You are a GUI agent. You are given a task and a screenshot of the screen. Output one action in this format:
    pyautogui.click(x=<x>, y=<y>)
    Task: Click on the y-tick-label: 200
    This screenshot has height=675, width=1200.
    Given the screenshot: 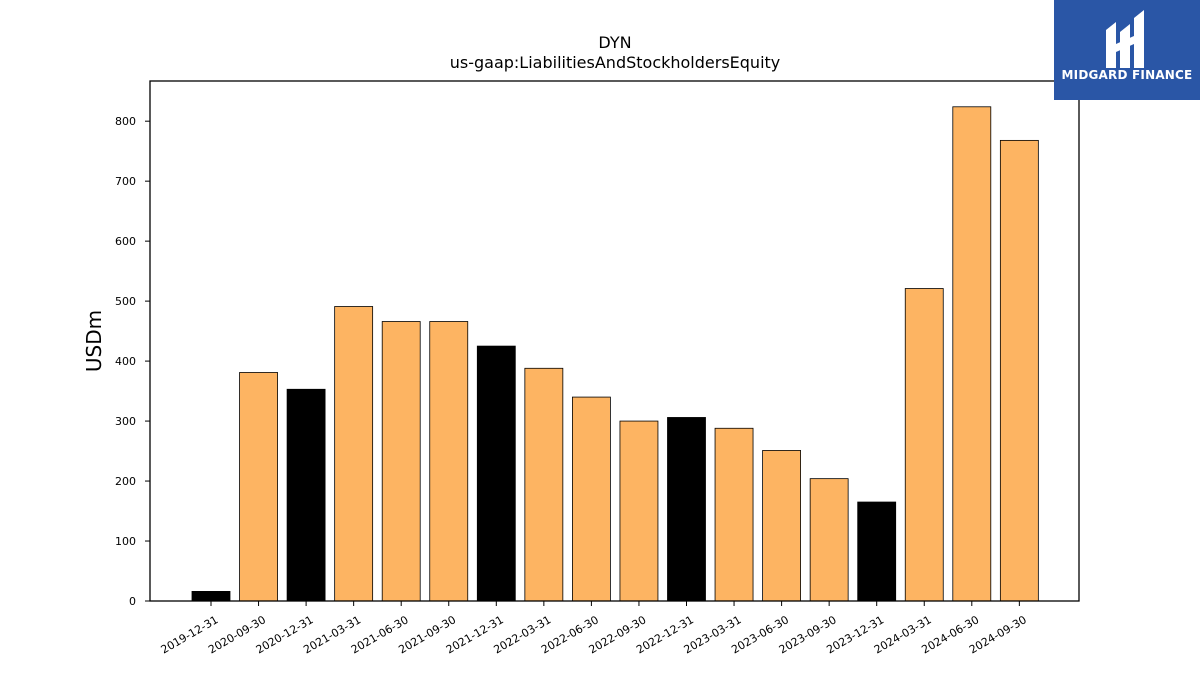 What is the action you would take?
    pyautogui.click(x=125, y=481)
    